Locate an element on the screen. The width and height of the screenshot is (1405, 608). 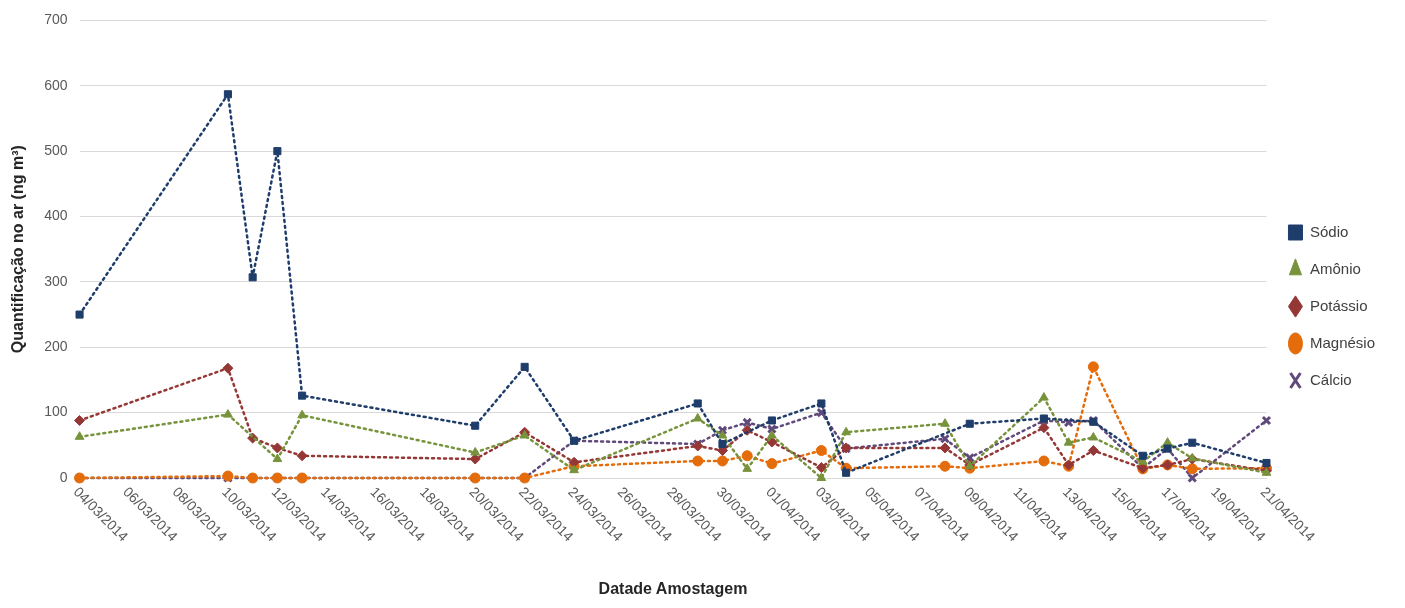
y-tick-label: 0 is located at coordinates (63, 476).